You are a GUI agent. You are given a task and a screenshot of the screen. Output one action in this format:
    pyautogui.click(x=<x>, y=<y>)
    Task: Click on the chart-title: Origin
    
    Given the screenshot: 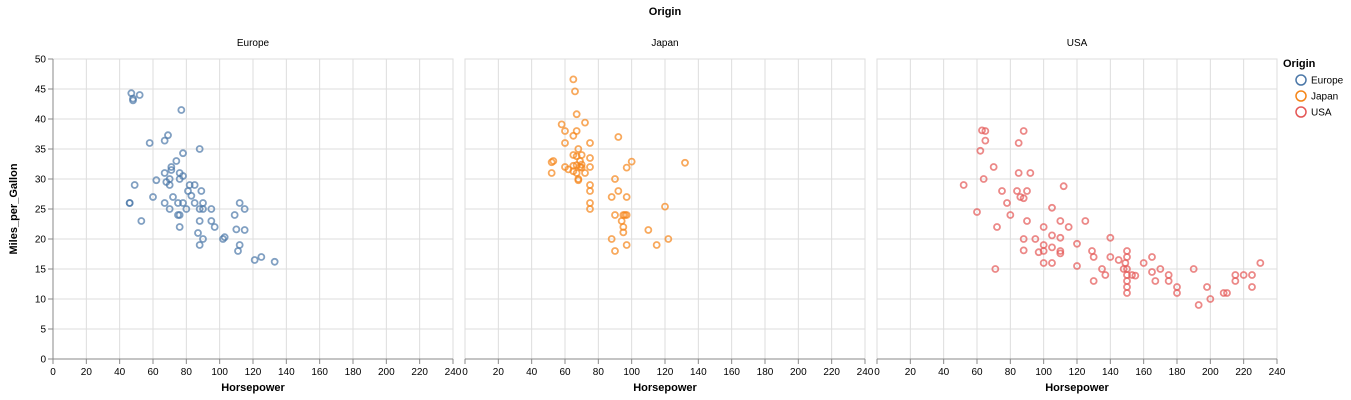 What is the action you would take?
    pyautogui.click(x=665, y=12)
    